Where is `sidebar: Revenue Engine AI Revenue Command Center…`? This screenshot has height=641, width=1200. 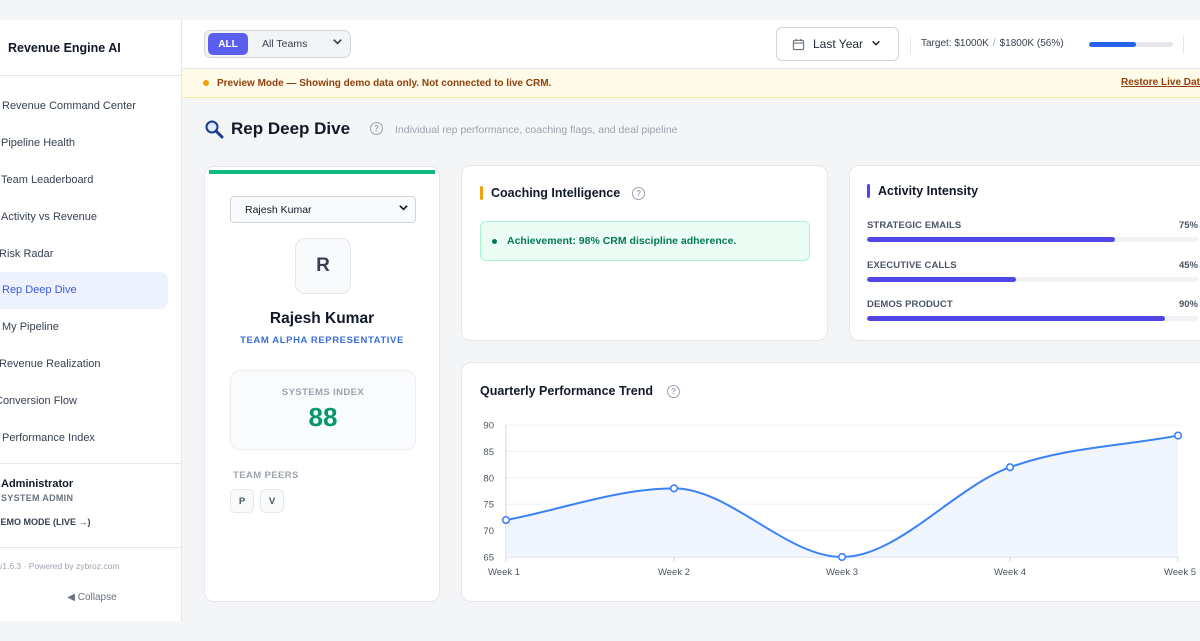
sidebar: Revenue Engine AI Revenue Command Center… is located at coordinates (91, 320).